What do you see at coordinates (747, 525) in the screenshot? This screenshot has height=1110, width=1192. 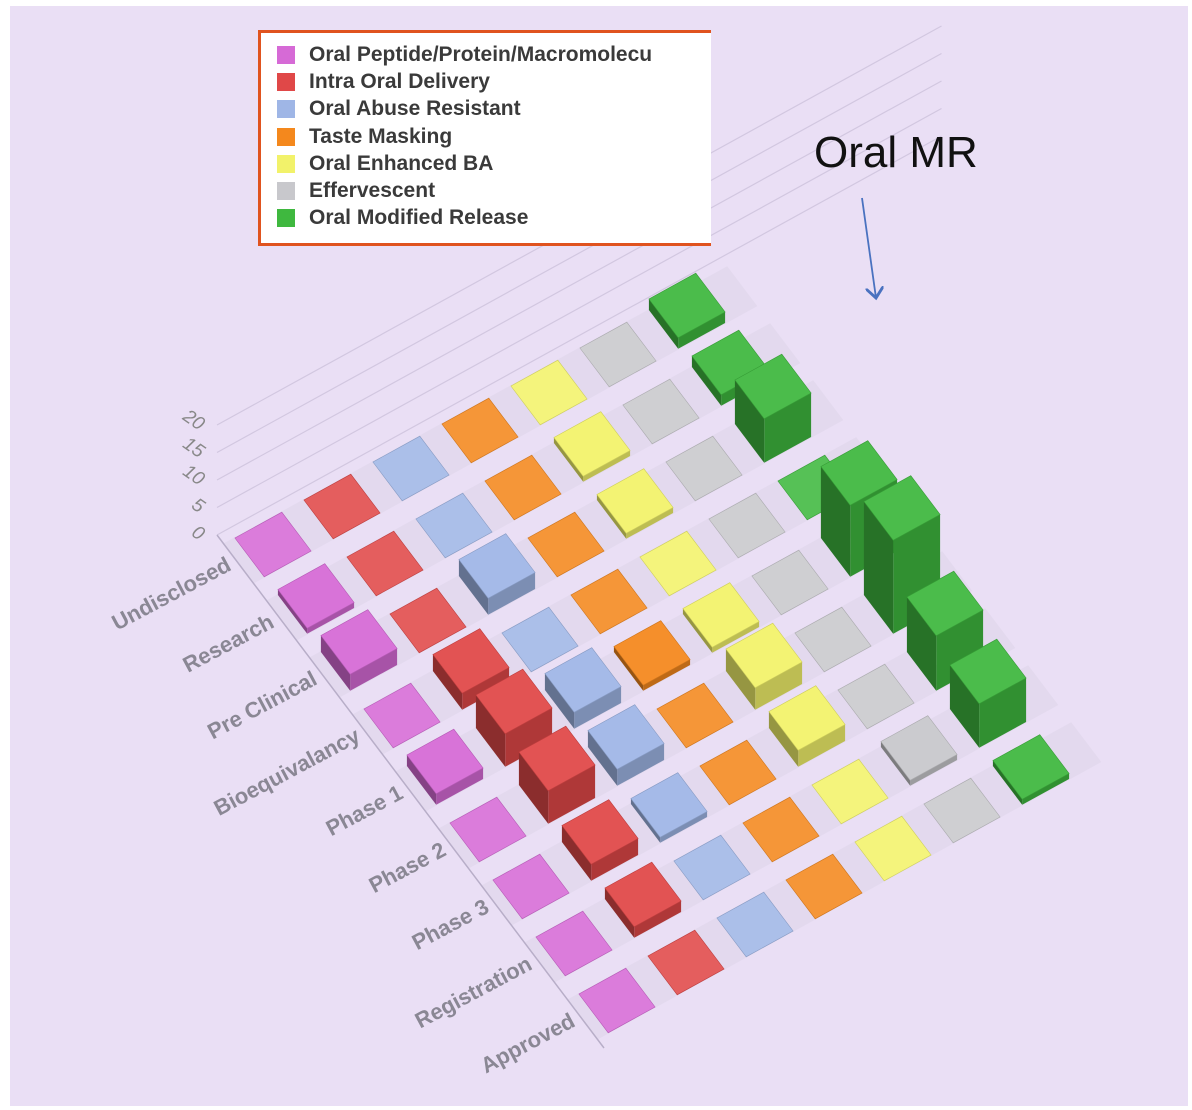 I see `bar-effervescent-bioequivalancy` at bounding box center [747, 525].